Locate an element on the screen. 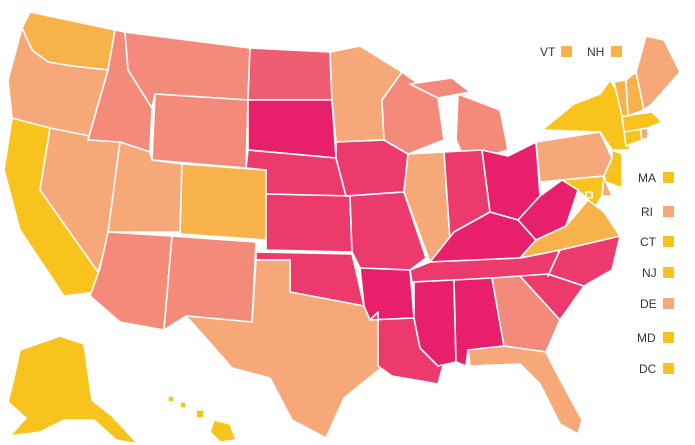  callout-dc-label: DC is located at coordinates (648, 369).